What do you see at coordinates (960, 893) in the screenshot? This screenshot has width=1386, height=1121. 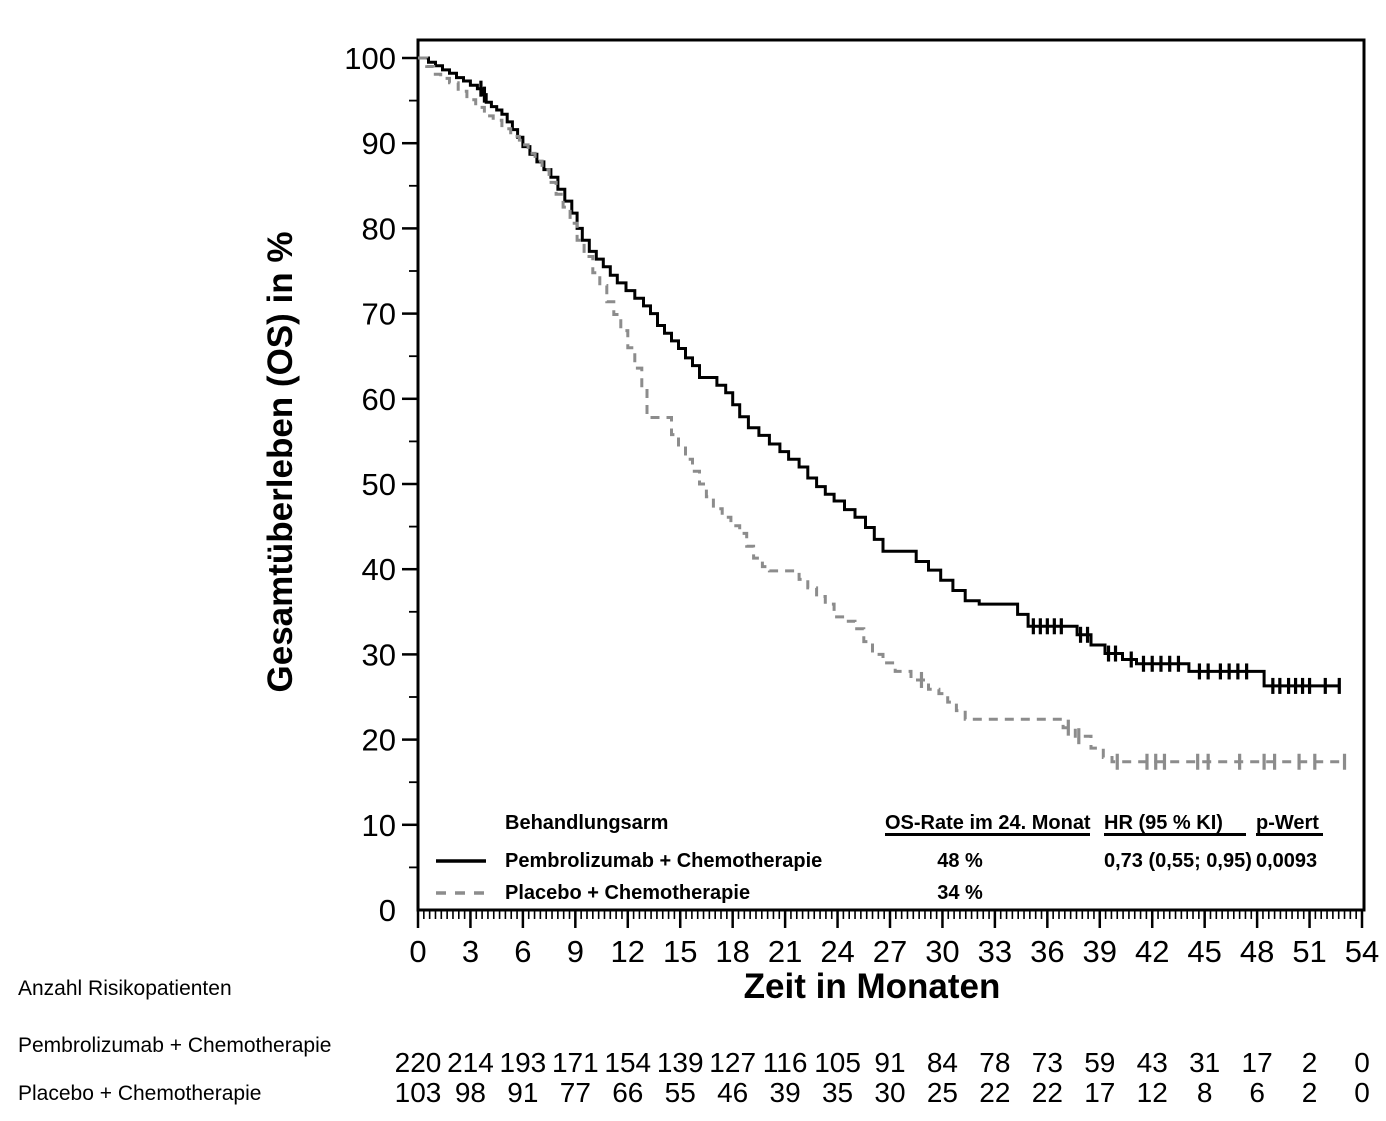 I see `legend-row-placebo-os-rate: 34 %` at bounding box center [960, 893].